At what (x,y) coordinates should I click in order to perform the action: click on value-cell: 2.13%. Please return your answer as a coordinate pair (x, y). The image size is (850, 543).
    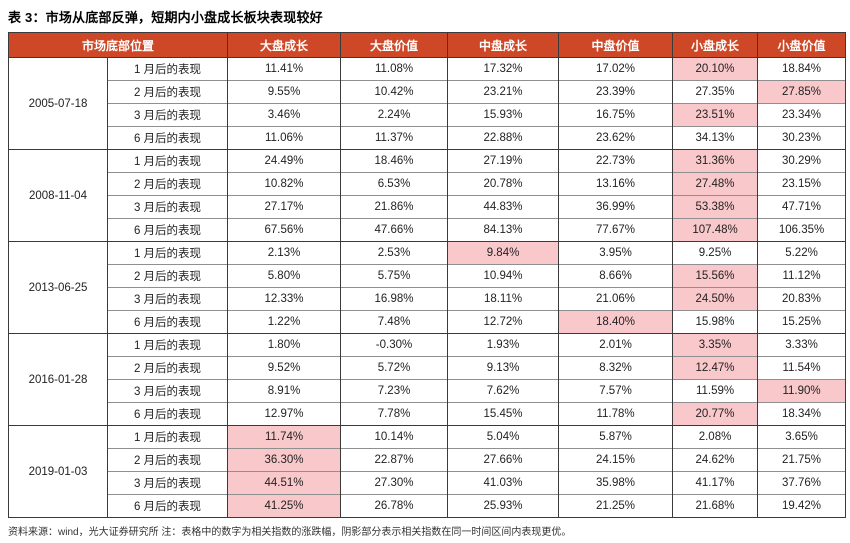
    Looking at the image, I should click on (284, 253).